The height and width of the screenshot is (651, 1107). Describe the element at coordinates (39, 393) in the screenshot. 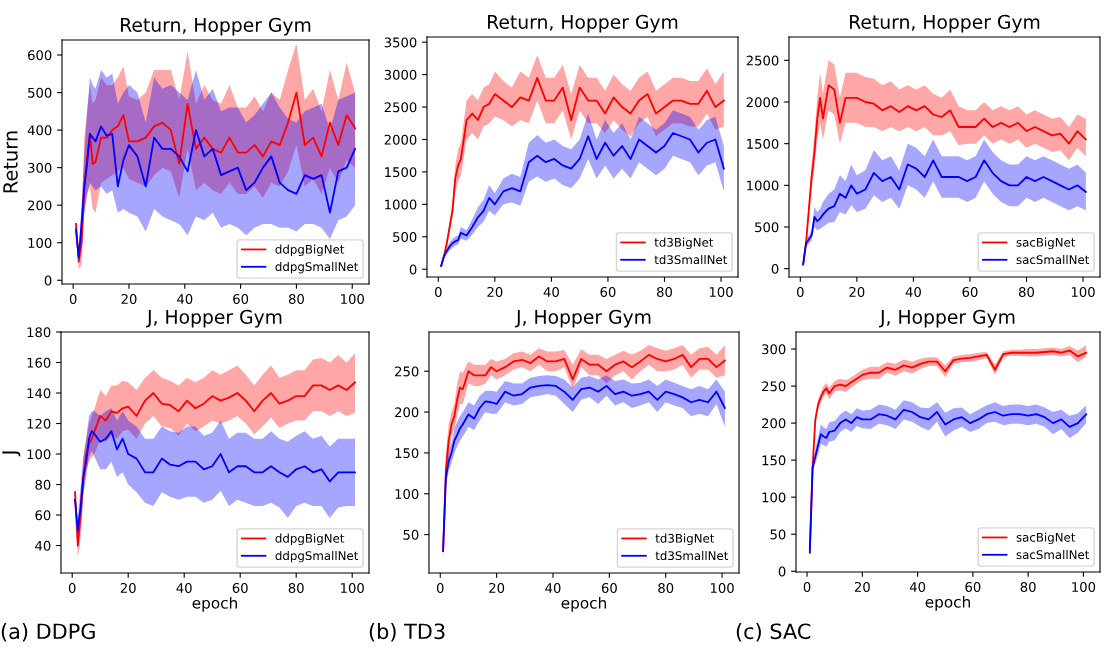

I see `y-tick-label: 140` at that location.